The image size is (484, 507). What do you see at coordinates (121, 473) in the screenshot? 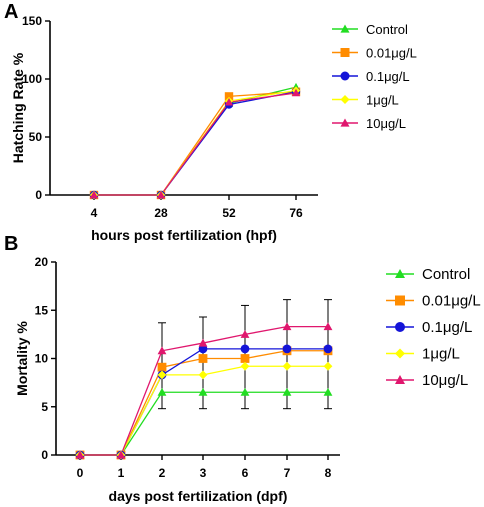
I see `x-tick-label: 1` at bounding box center [121, 473].